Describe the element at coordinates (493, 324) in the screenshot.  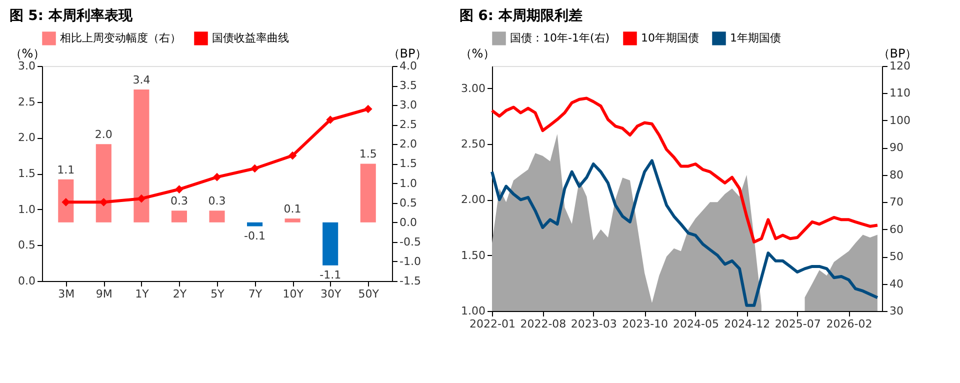
I see `x-tick-label: 2022-01` at that location.